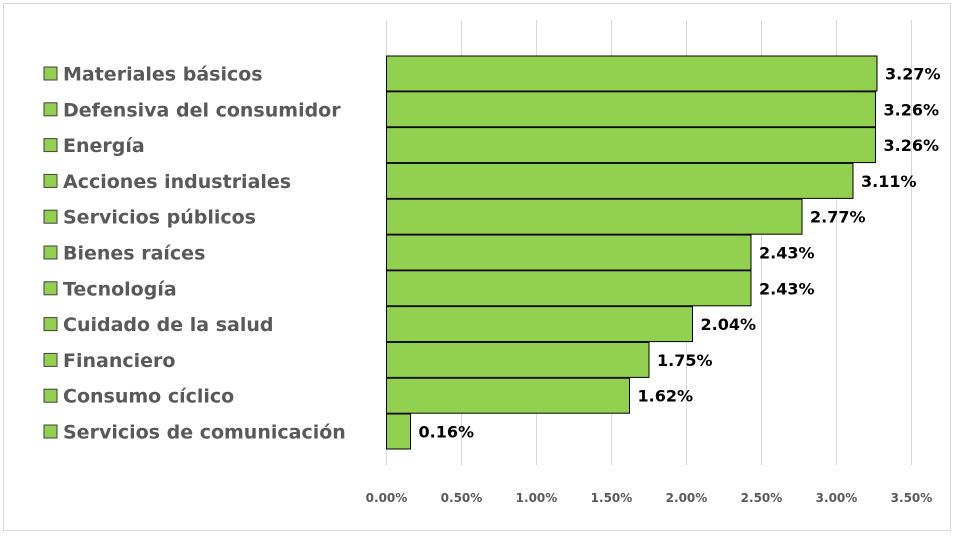  I want to click on x-tick-label: 1.00%, so click(537, 498).